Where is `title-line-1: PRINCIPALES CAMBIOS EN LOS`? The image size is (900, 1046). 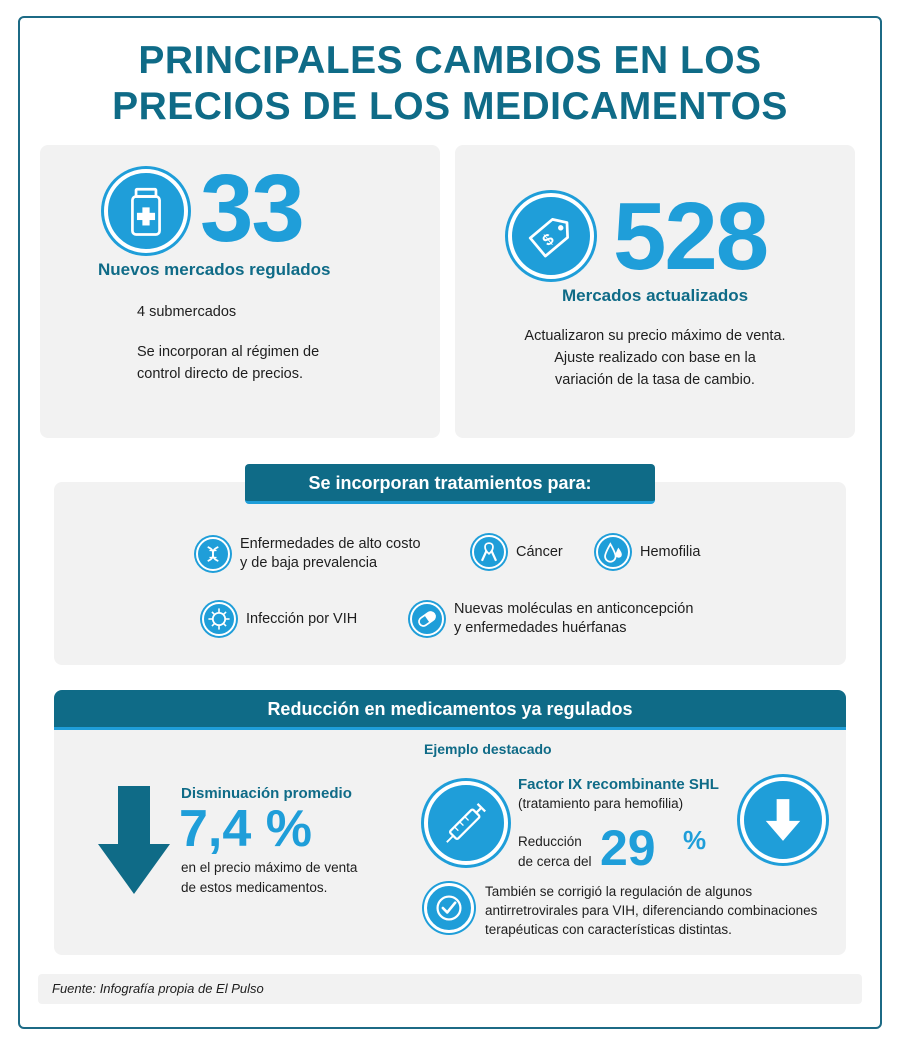
title-line-1: PRINCIPALES CAMBIOS EN LOS is located at coordinates (450, 60).